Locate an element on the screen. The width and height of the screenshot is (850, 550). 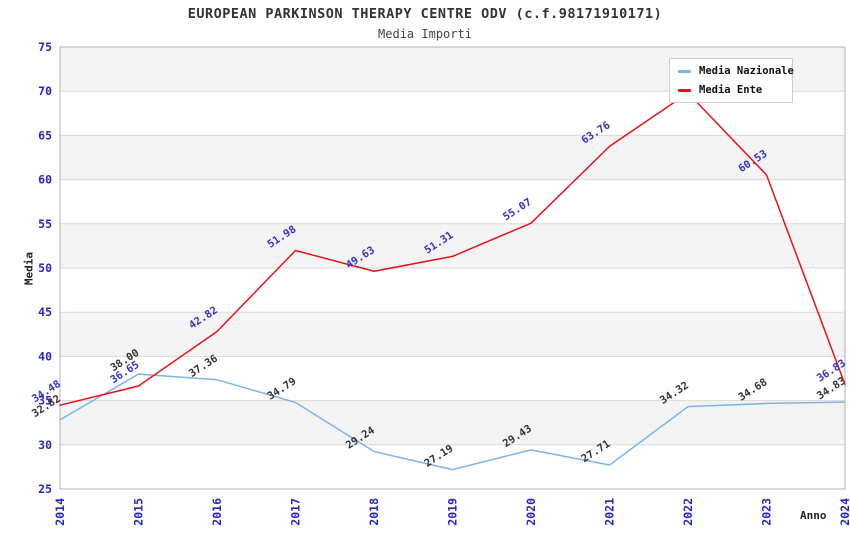
x-tick-label: 2022 is located at coordinates (688, 512).